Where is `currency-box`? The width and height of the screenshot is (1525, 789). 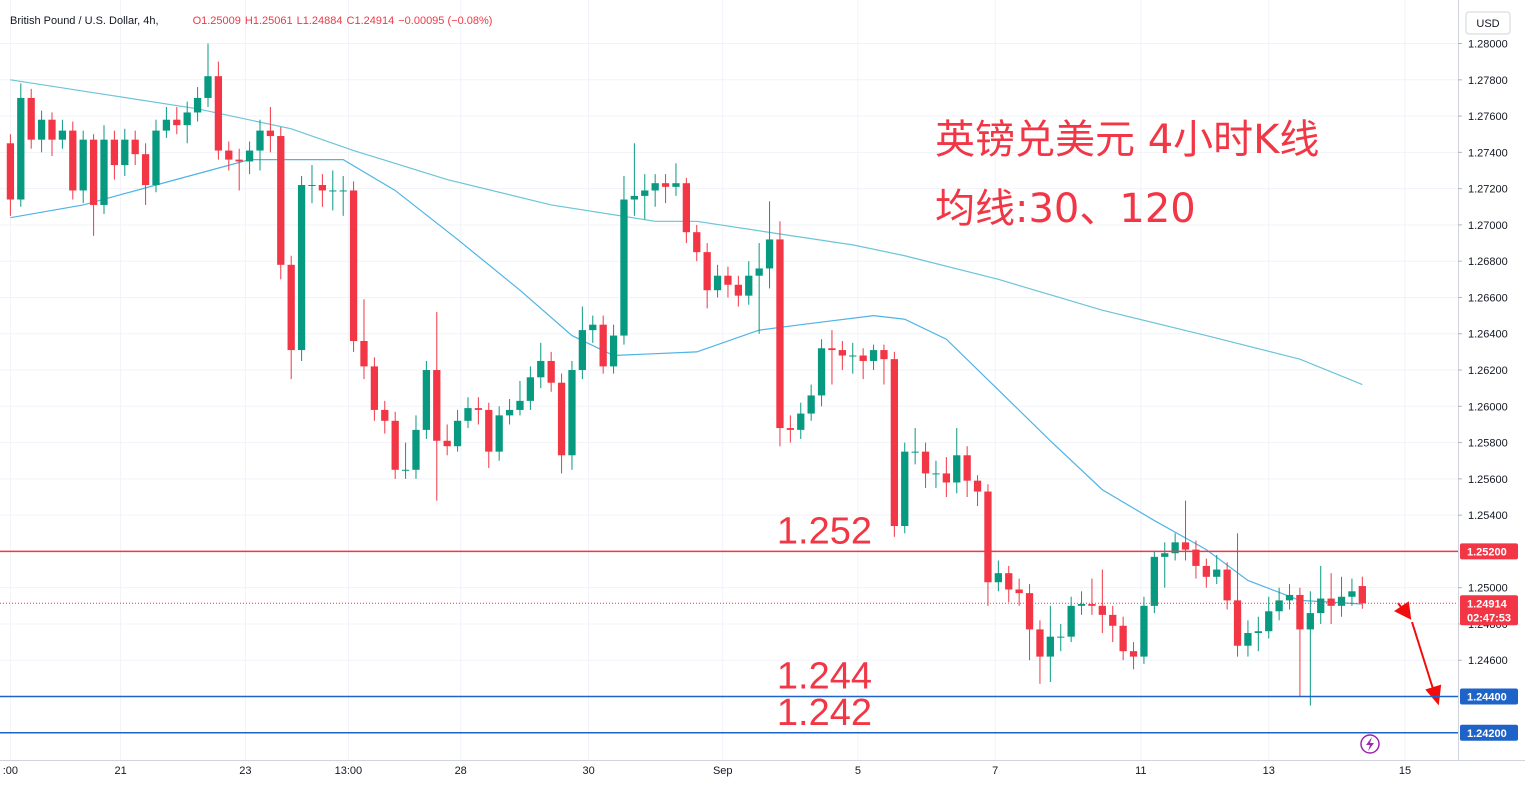 currency-box is located at coordinates (1488, 23).